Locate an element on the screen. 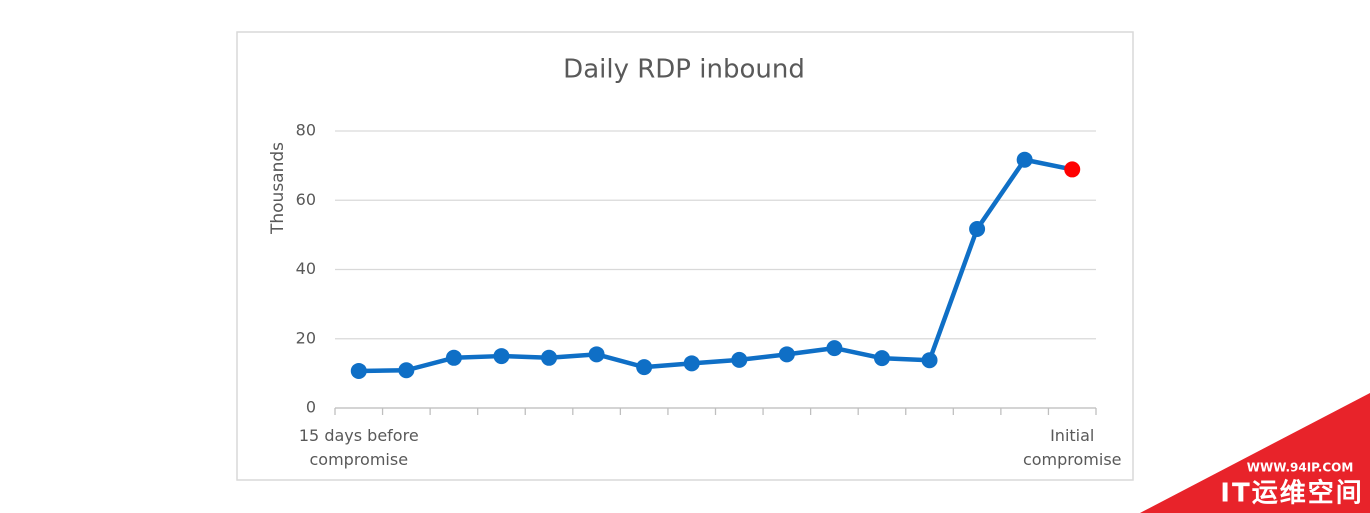 This screenshot has height=513, width=1370. chart-title: Daily RDP inbound is located at coordinates (684, 70).